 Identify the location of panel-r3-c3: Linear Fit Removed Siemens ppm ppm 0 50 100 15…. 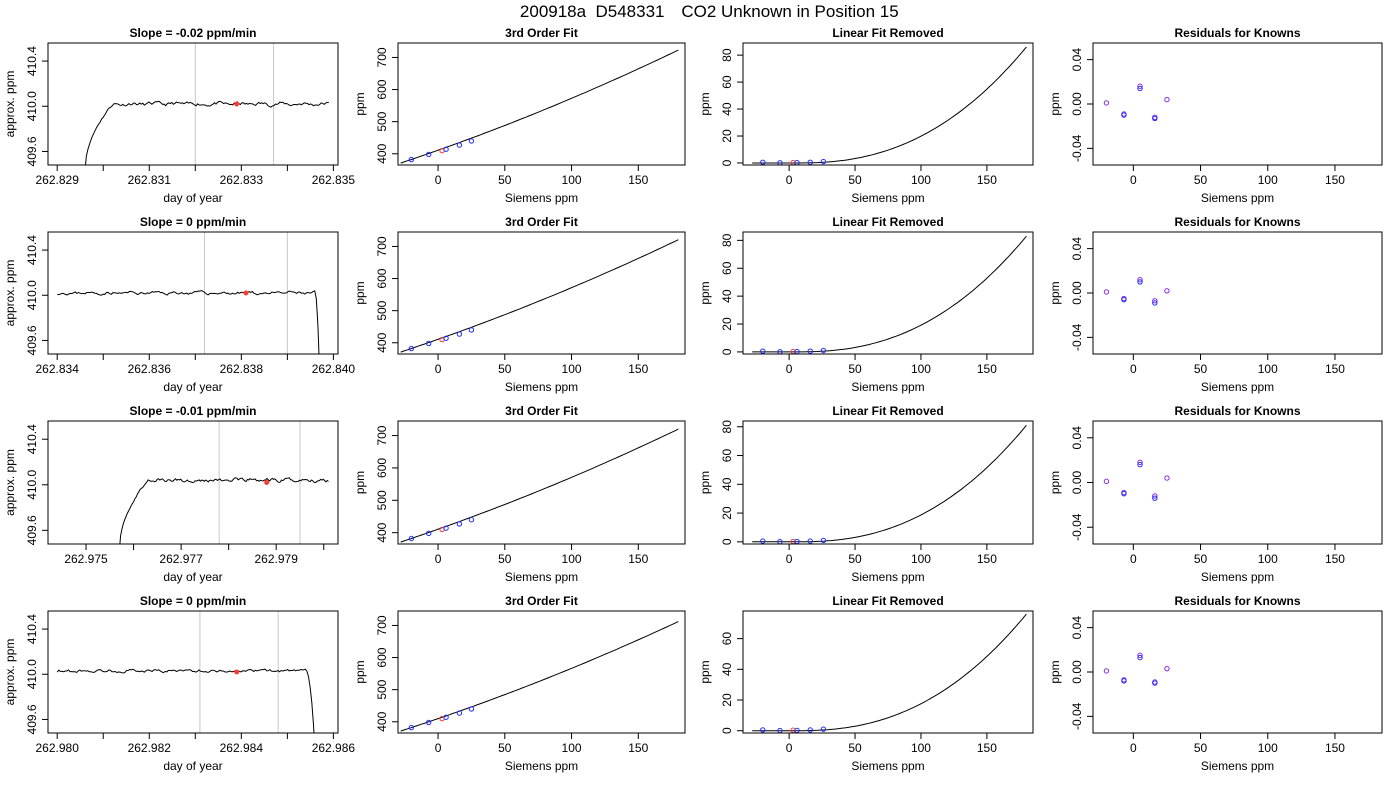
(866, 494).